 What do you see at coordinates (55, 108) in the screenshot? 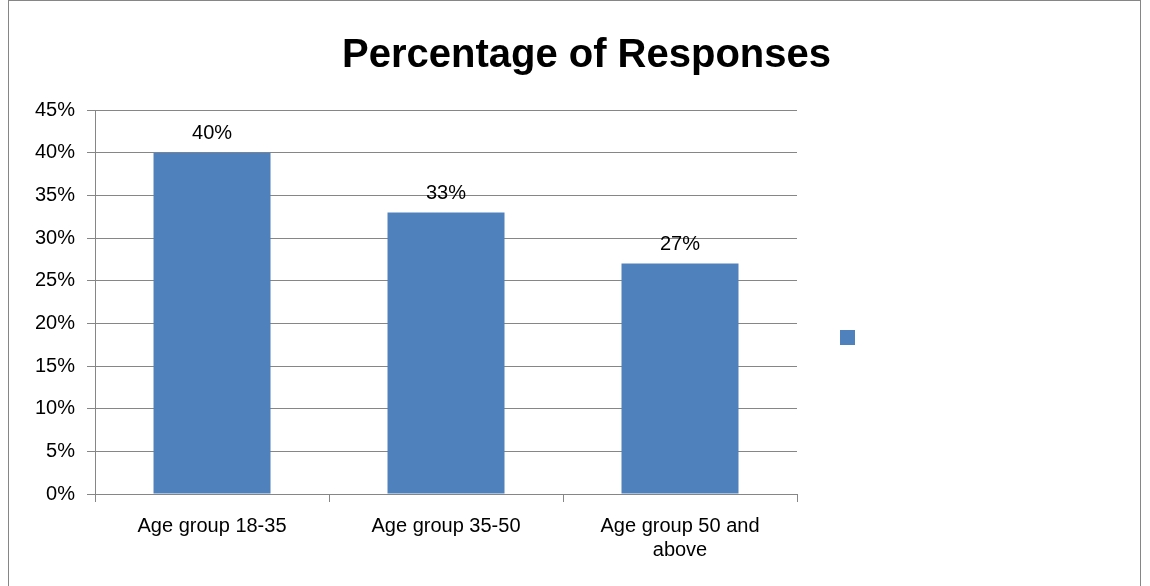
I see `y-tick-label: 45%` at bounding box center [55, 108].